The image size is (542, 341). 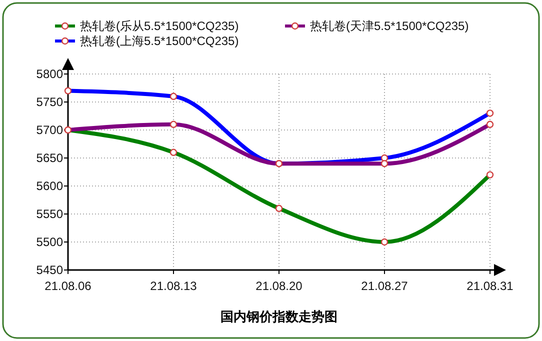 What do you see at coordinates (159, 41) in the screenshot?
I see `legend-label: 热轧卷(上海5.5*1500*CQ235)` at bounding box center [159, 41].